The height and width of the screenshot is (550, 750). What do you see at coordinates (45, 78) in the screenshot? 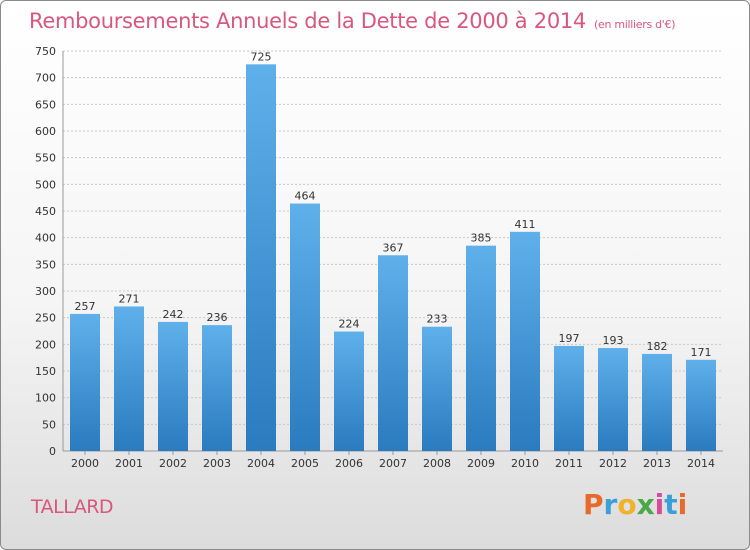
I see `y-tick-label: 700` at bounding box center [45, 78].